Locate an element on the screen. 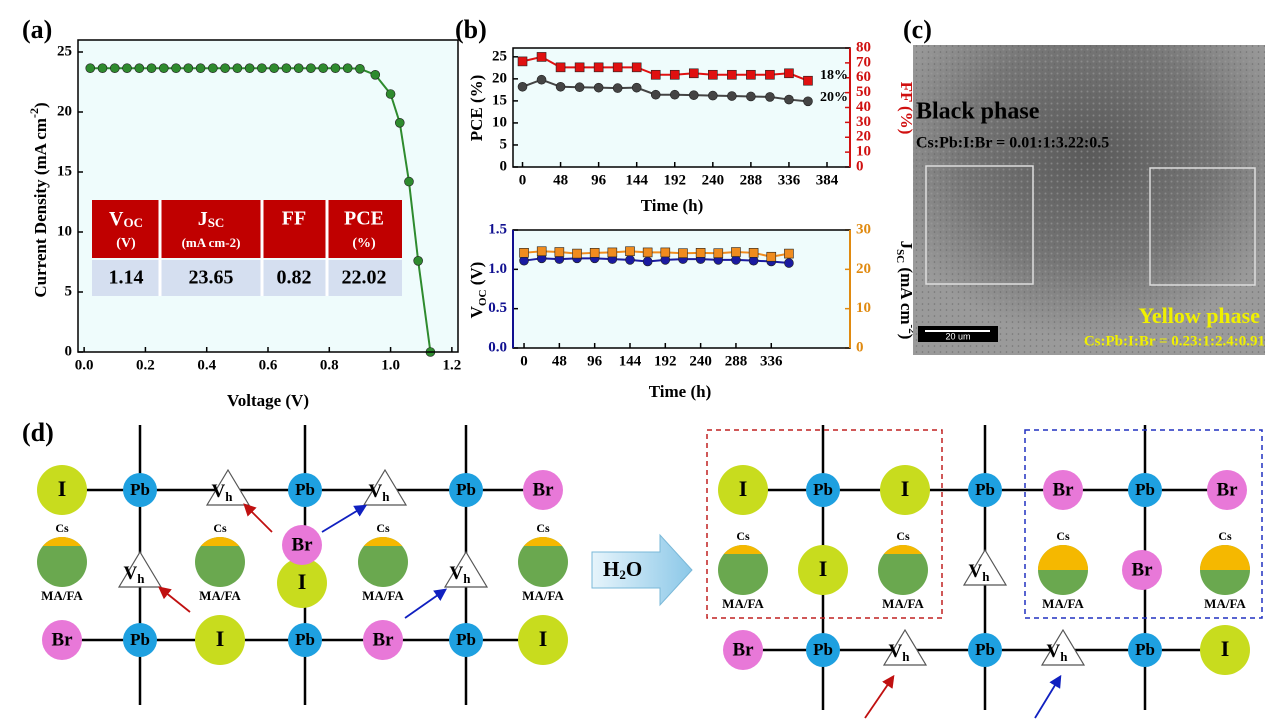  y-tick-label: 20 is located at coordinates (499, 78).